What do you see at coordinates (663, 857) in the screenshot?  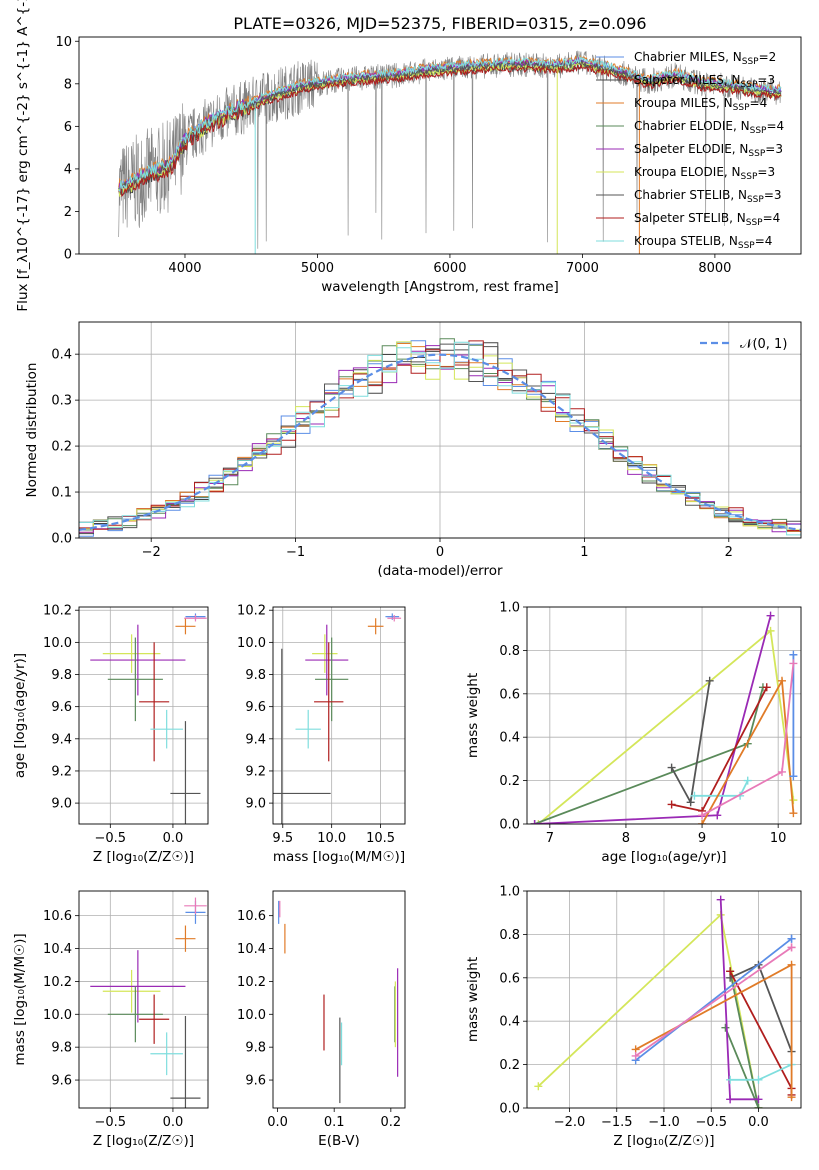 I see `x-axis-label: age [log₁₀(age/yr)]` at bounding box center [663, 857].